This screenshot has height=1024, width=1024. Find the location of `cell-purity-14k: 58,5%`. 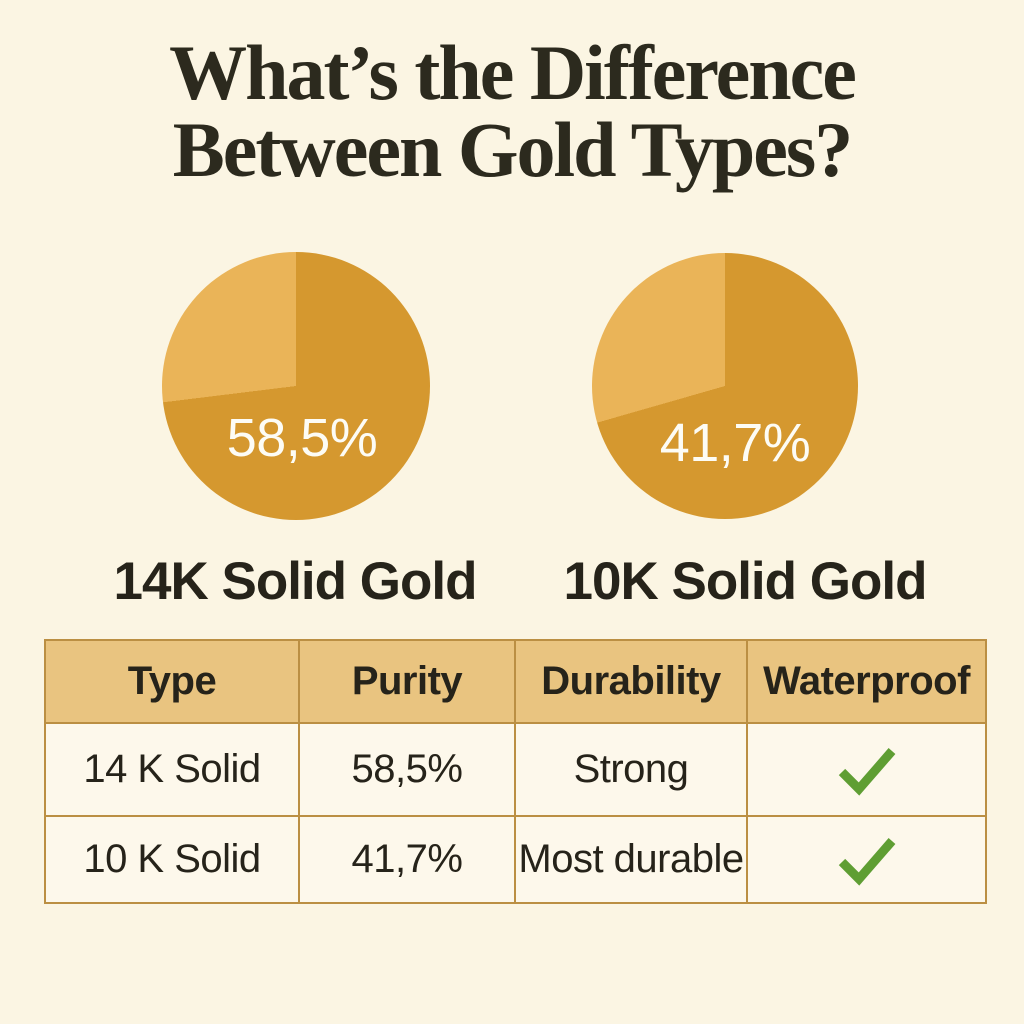

cell-purity-14k: 58,5% is located at coordinates (407, 769).